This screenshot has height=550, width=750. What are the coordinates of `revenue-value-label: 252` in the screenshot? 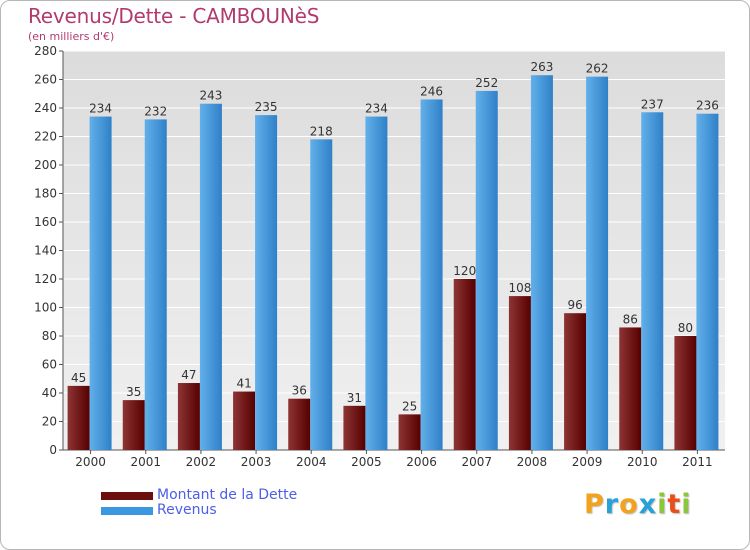 It's located at (486, 83).